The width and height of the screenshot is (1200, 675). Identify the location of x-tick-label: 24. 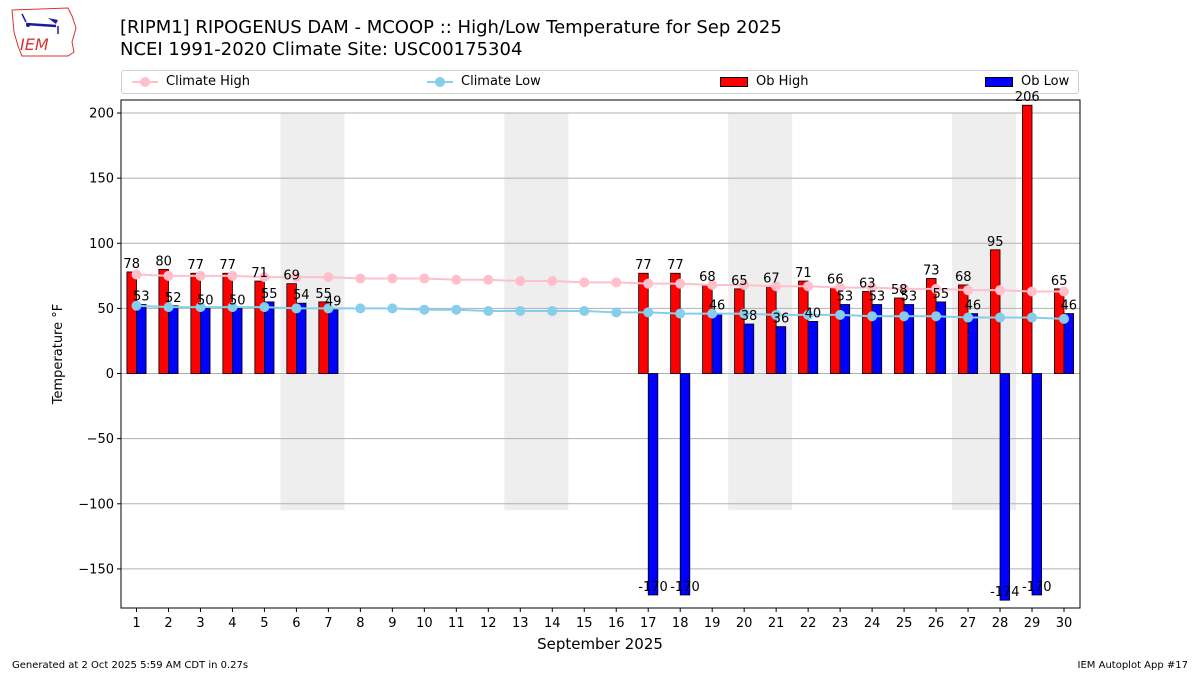
(872, 623).